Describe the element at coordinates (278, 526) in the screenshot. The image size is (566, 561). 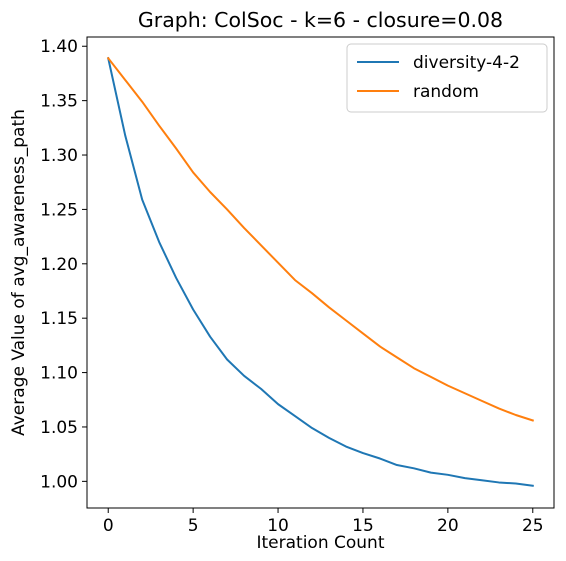
I see `x-tick-label: 10` at that location.